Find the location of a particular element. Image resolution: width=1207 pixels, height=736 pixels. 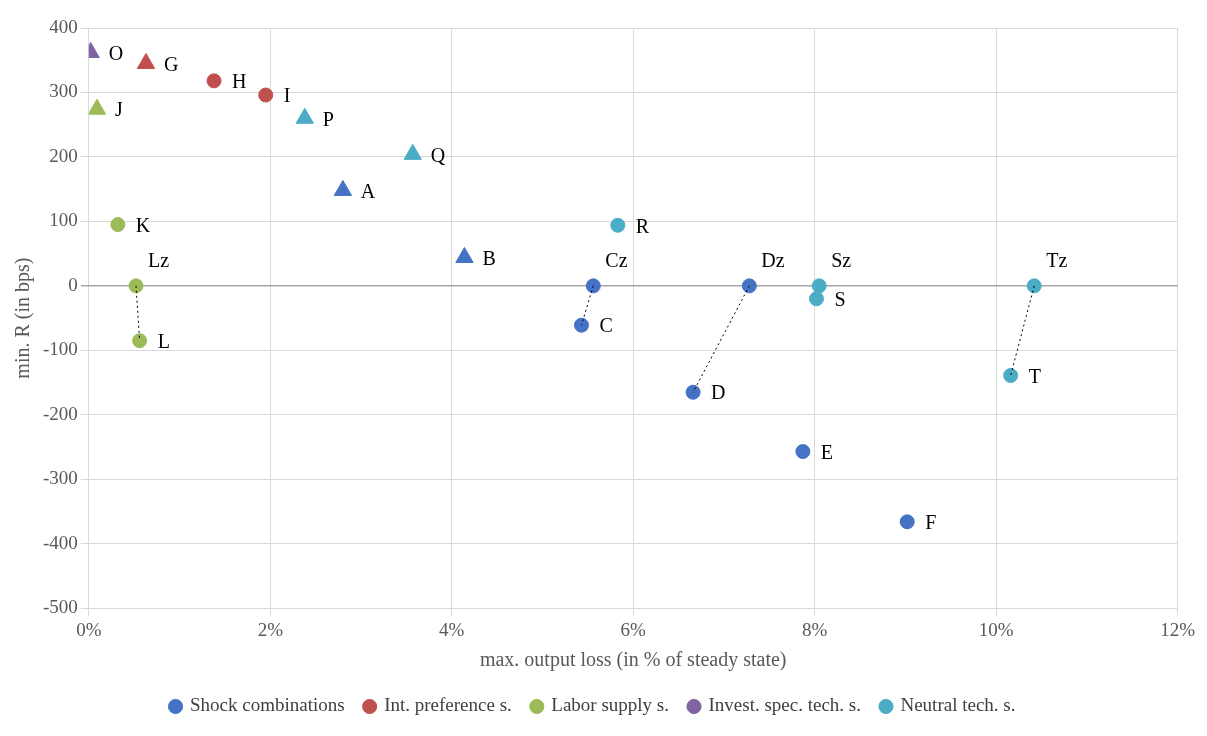

annotation: A is located at coordinates (368, 190).